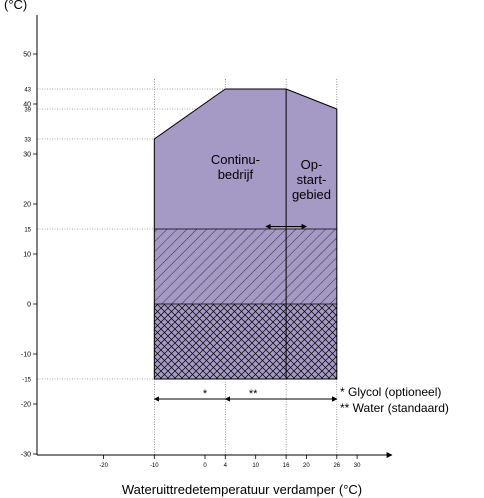  Describe the element at coordinates (26, 405) in the screenshot. I see `y-tick-label: -20` at that location.